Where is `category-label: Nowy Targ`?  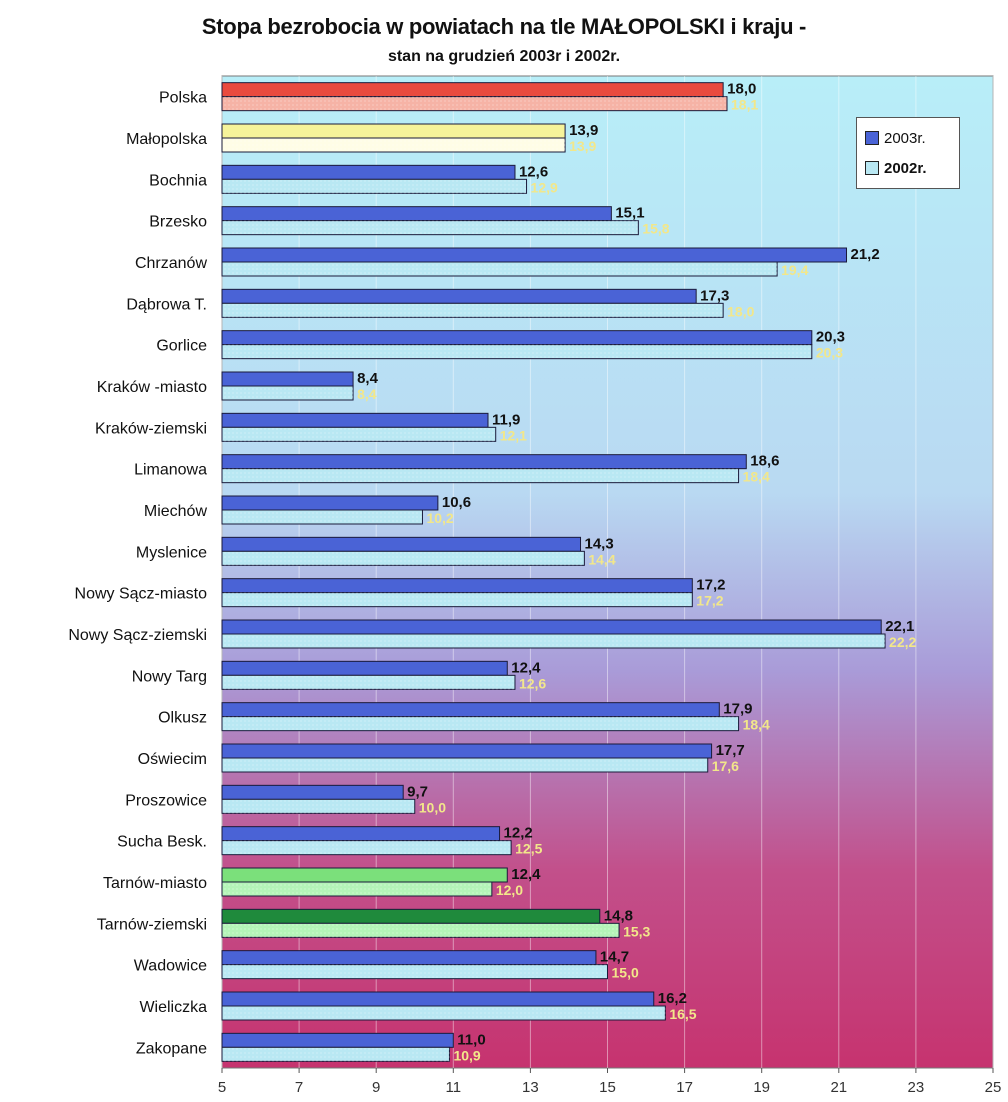 category-label: Nowy Targ is located at coordinates (169, 676).